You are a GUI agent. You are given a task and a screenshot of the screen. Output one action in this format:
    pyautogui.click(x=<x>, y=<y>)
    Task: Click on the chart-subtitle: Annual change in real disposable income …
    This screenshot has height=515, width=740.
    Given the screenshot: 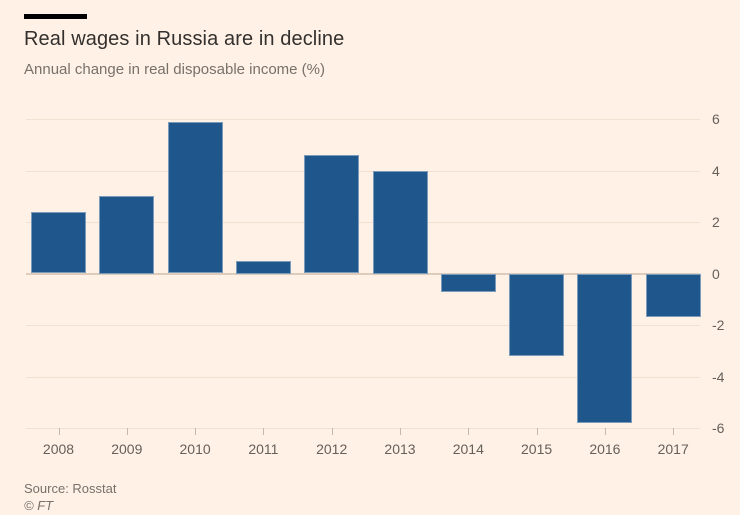 What is the action you would take?
    pyautogui.click(x=175, y=69)
    